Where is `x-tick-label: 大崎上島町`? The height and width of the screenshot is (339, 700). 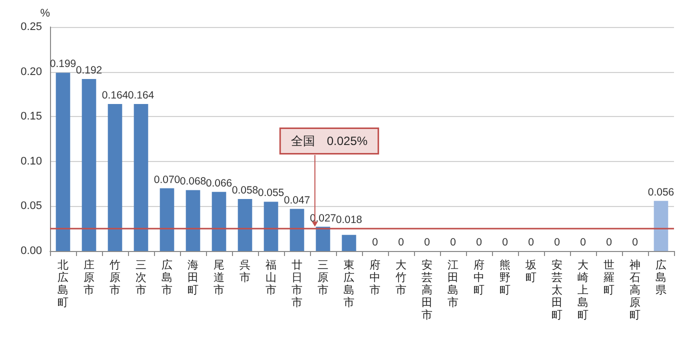
x-tick-label: 大崎上島町 is located at coordinates (583, 290).